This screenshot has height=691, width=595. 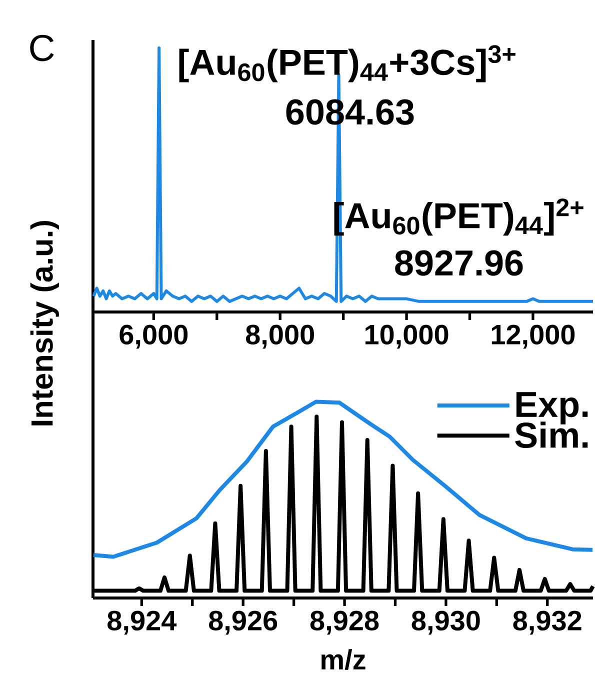 What do you see at coordinates (142, 622) in the screenshot?
I see `x-tick-label: 8,924` at bounding box center [142, 622].